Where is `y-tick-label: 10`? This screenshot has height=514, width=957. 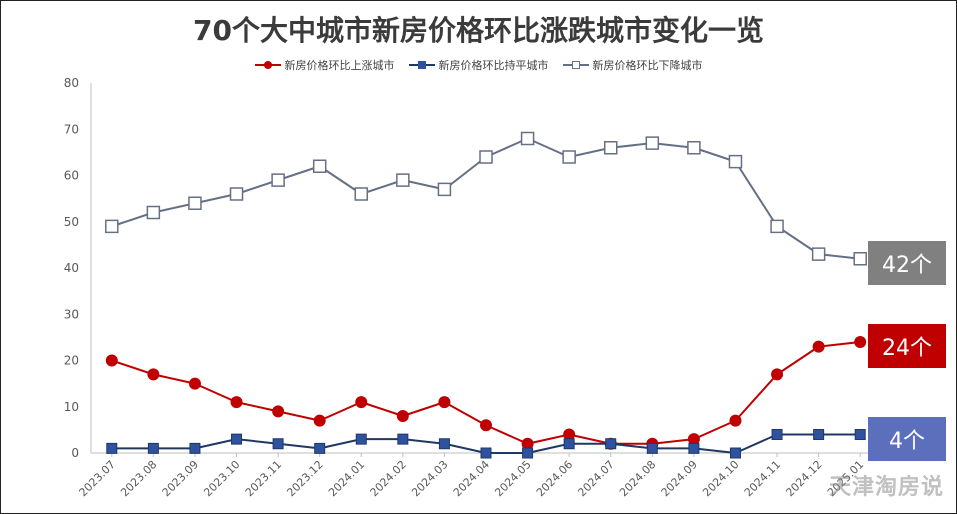 y-tick-label: 10 is located at coordinates (71, 407).